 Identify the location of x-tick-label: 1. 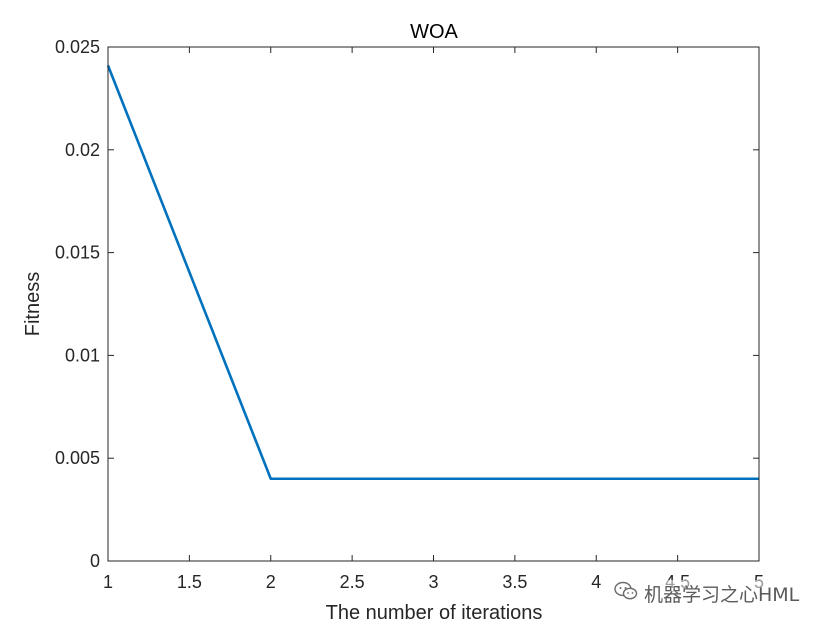
(108, 582).